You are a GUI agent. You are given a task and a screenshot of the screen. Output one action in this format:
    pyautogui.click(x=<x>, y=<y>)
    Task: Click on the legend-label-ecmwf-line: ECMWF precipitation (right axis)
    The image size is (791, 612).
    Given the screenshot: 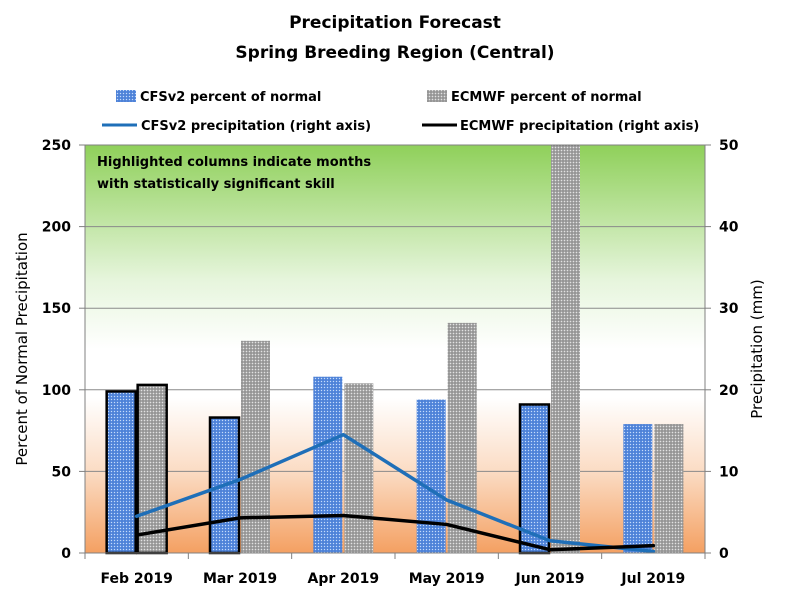 What is the action you would take?
    pyautogui.click(x=579, y=126)
    